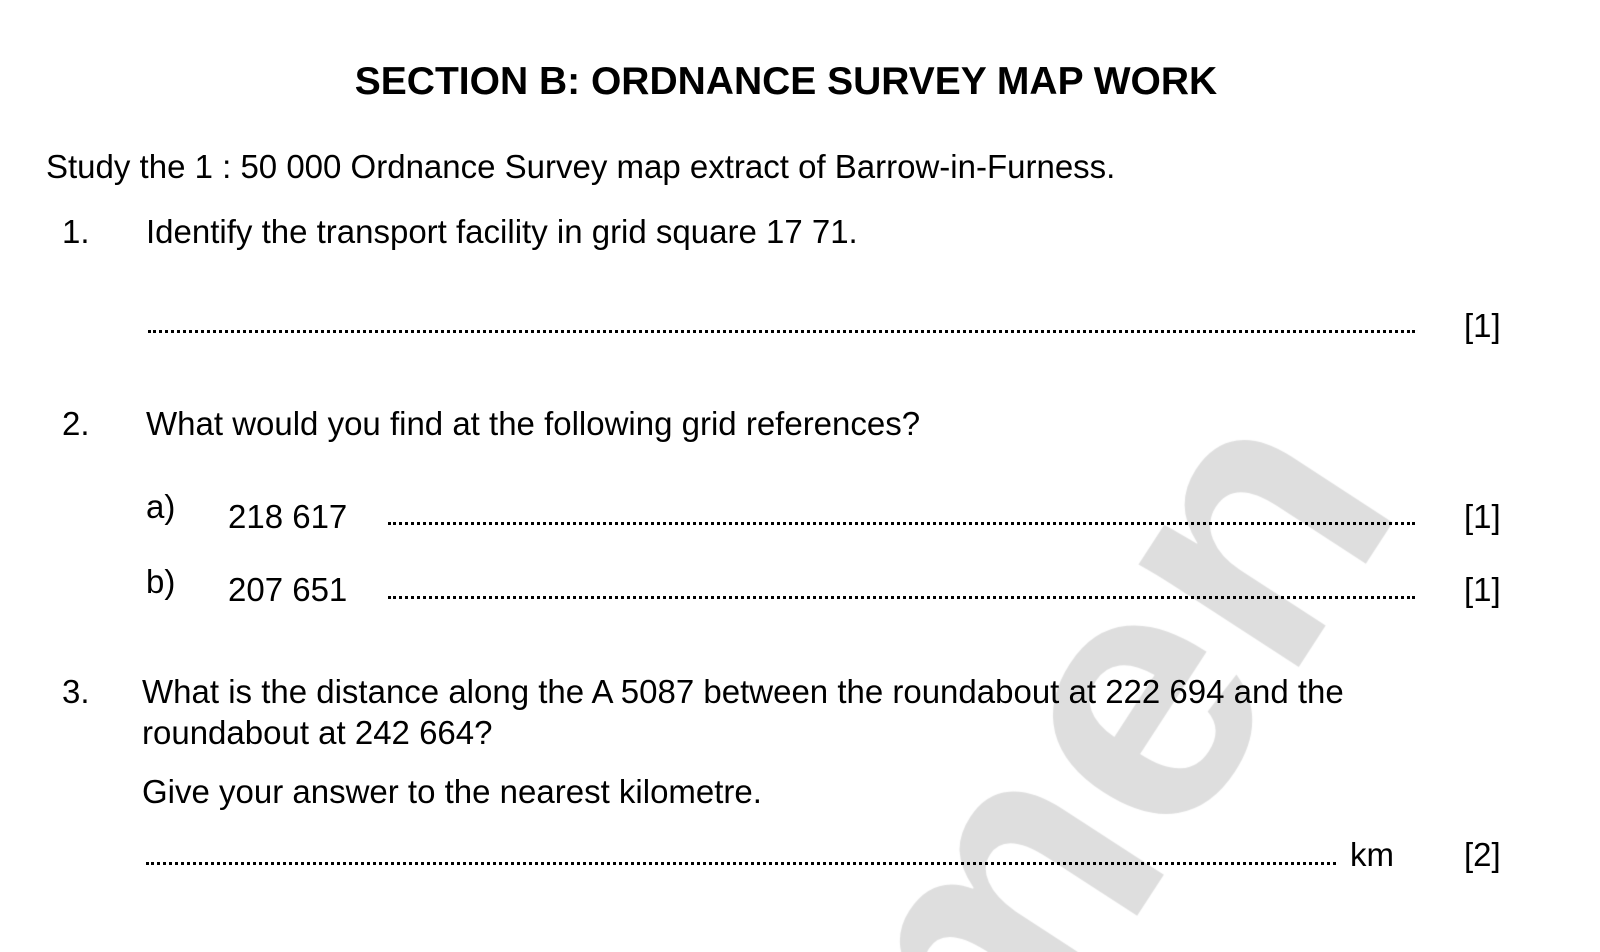 The image size is (1600, 952). I want to click on q2b-marks: [1], so click(1482, 589).